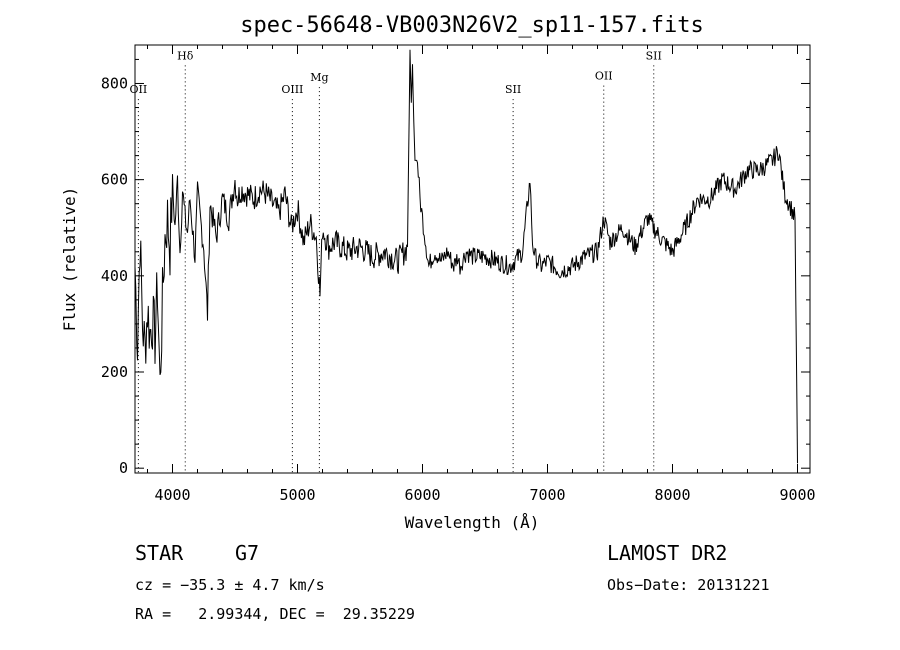 This screenshot has height=650, width=900. Describe the element at coordinates (797, 495) in the screenshot. I see `x-tick-label: 9000` at that location.